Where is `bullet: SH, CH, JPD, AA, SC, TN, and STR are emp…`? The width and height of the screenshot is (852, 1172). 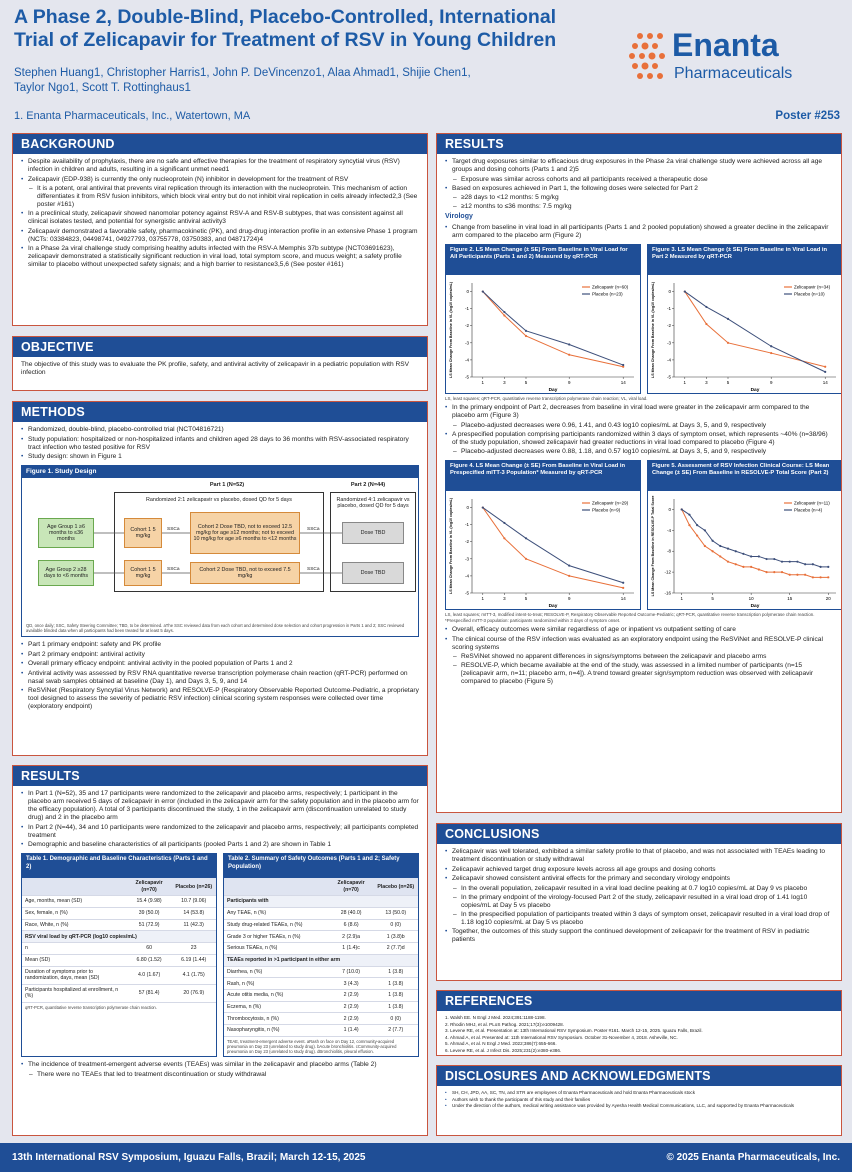 bullet: SH, CH, JPD, AA, SC, TN, and STR are emp… is located at coordinates (639, 1093).